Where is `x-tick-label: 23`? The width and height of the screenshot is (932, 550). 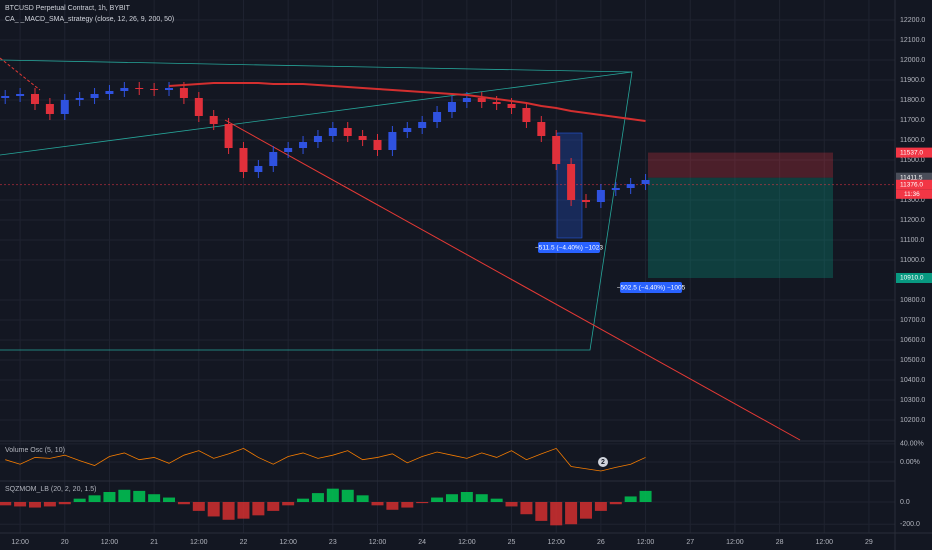 x-tick-label: 23 is located at coordinates (333, 542).